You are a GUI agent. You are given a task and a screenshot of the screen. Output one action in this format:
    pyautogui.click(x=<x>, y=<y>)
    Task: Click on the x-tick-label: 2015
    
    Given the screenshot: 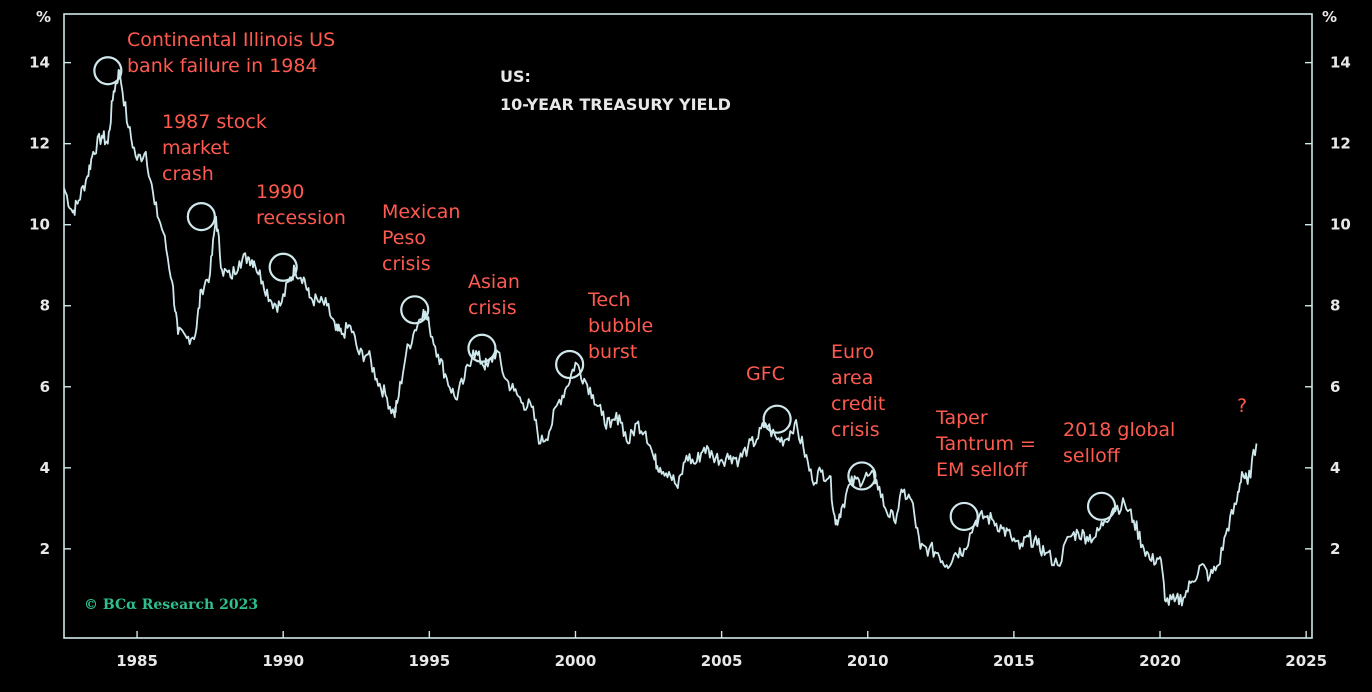 What is the action you would take?
    pyautogui.click(x=1014, y=661)
    